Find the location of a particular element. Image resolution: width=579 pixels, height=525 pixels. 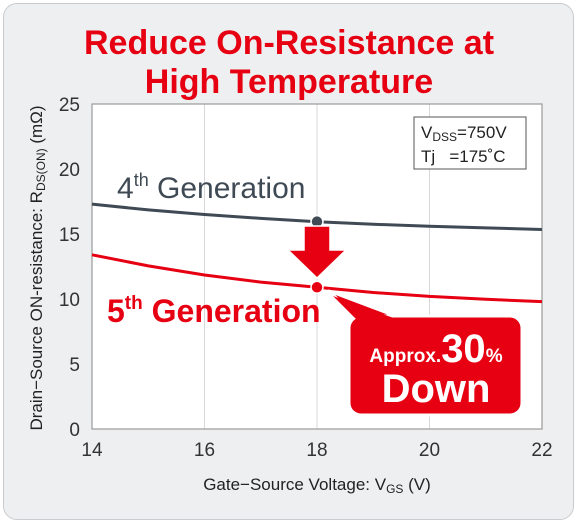

y-axis-label: Drain−Source ON-resistance: RDS(ON) (mΩ) is located at coordinates (37, 267).